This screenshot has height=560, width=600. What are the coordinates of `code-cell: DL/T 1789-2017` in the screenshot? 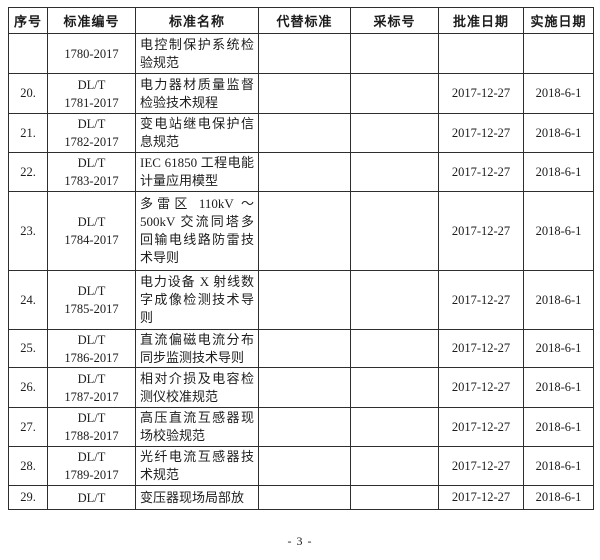 It's located at (91, 466).